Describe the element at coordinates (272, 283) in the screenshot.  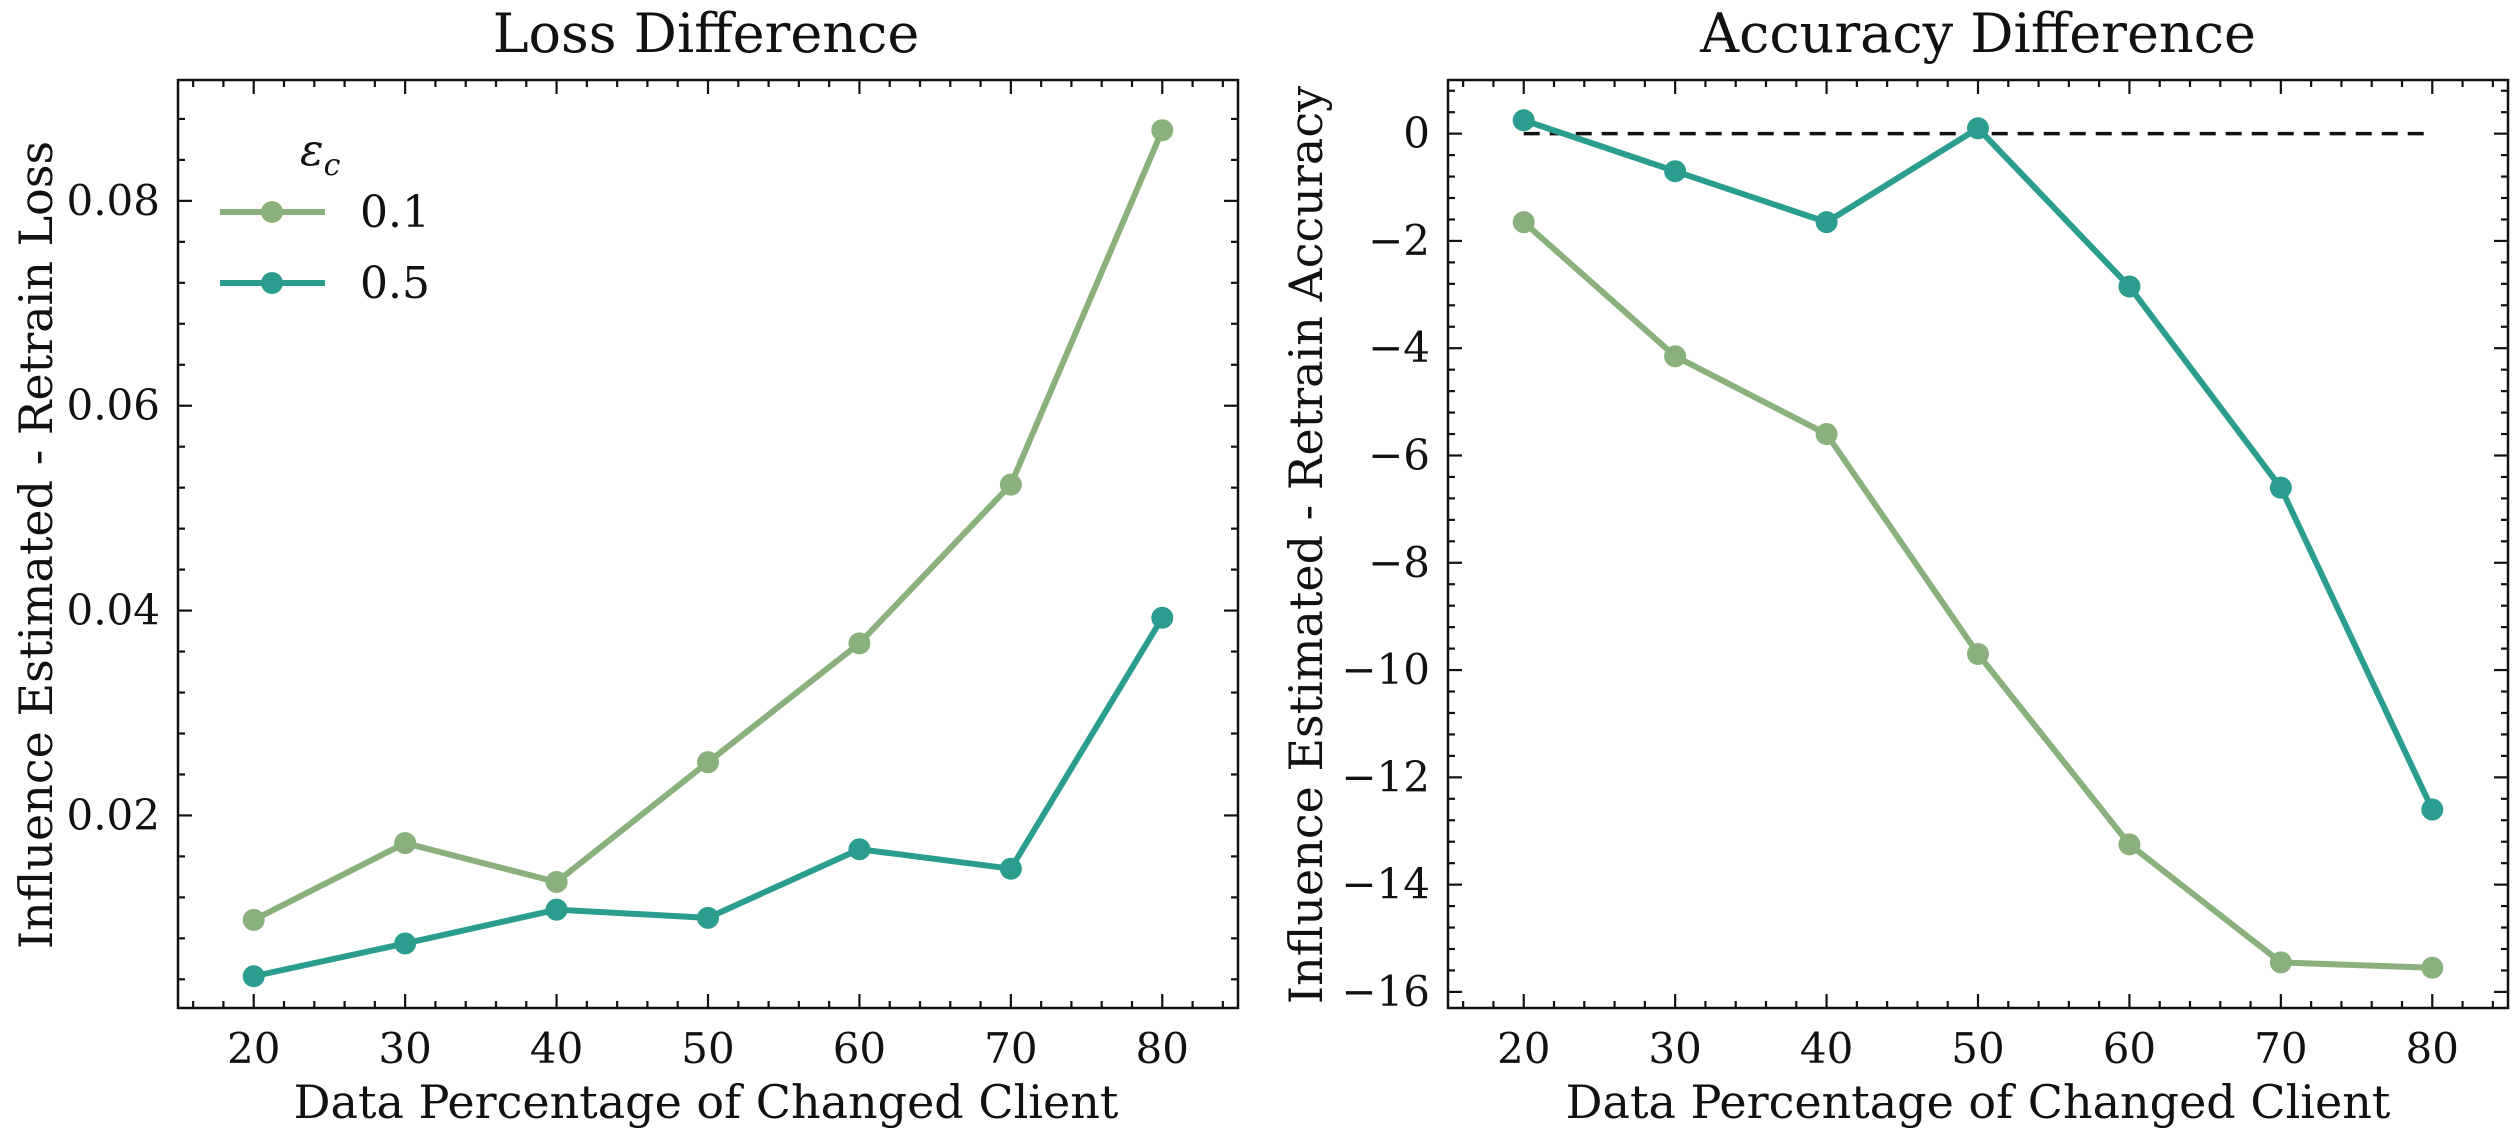
I see `legend-marker-0.5` at that location.